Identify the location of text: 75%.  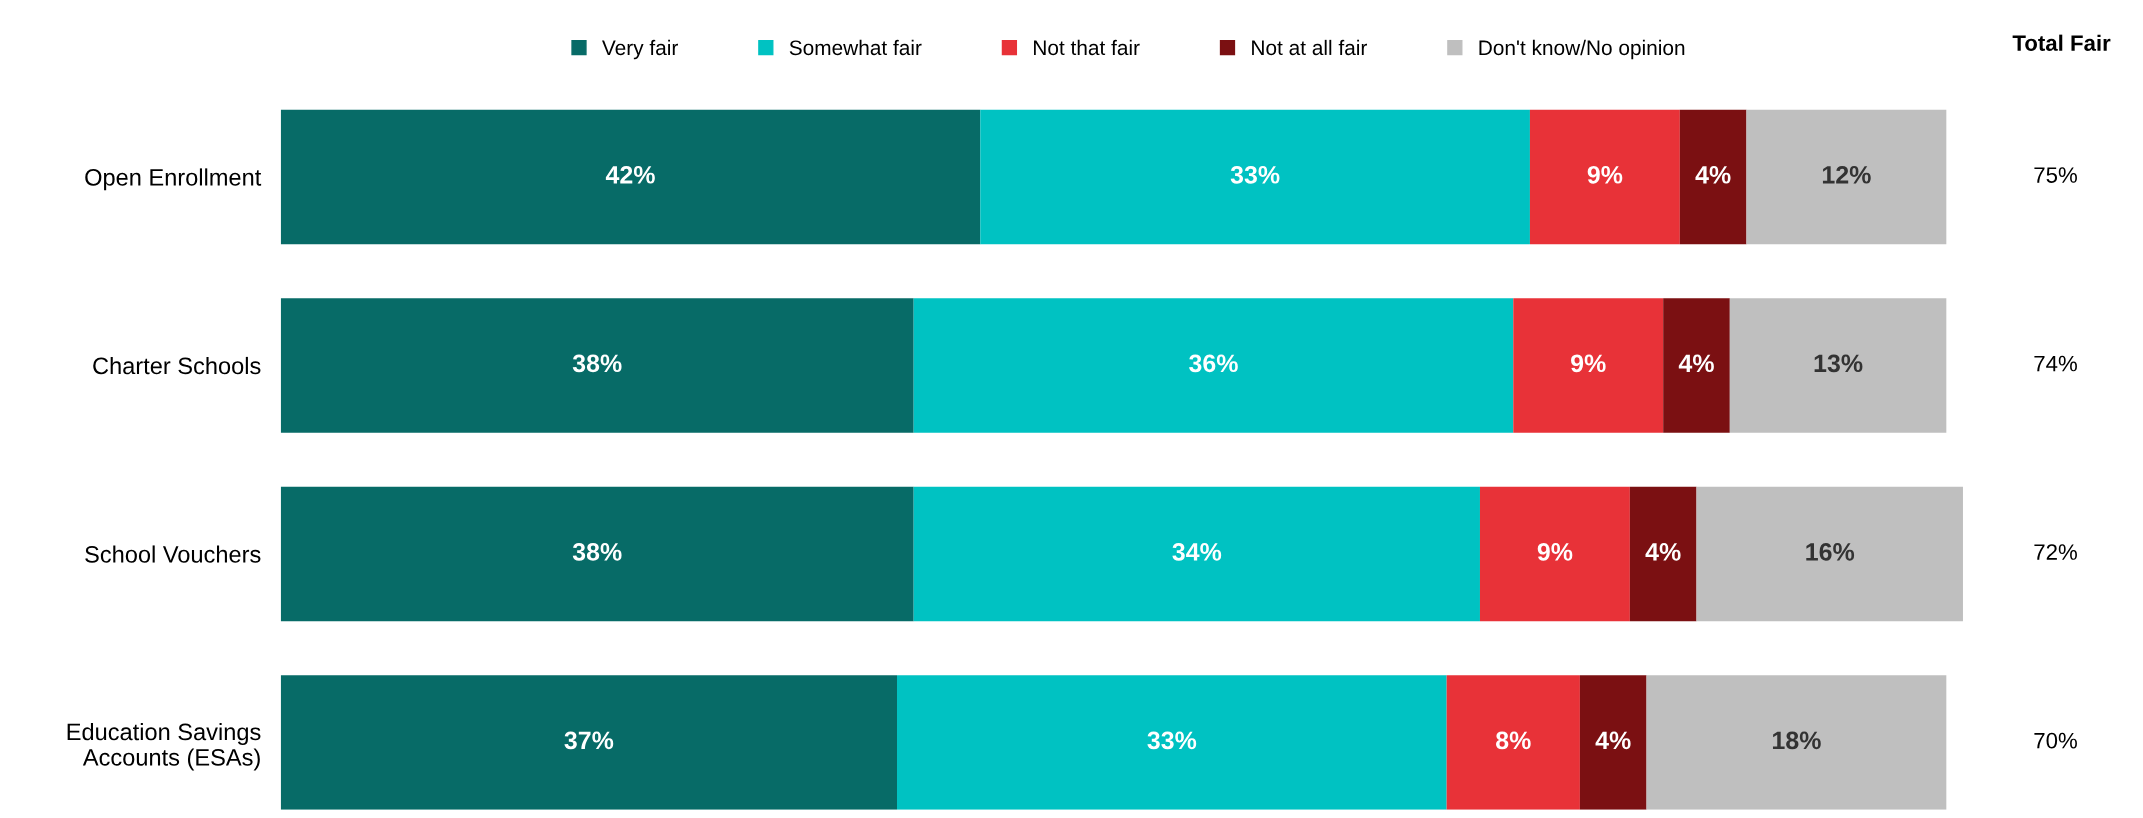
(2055, 175).